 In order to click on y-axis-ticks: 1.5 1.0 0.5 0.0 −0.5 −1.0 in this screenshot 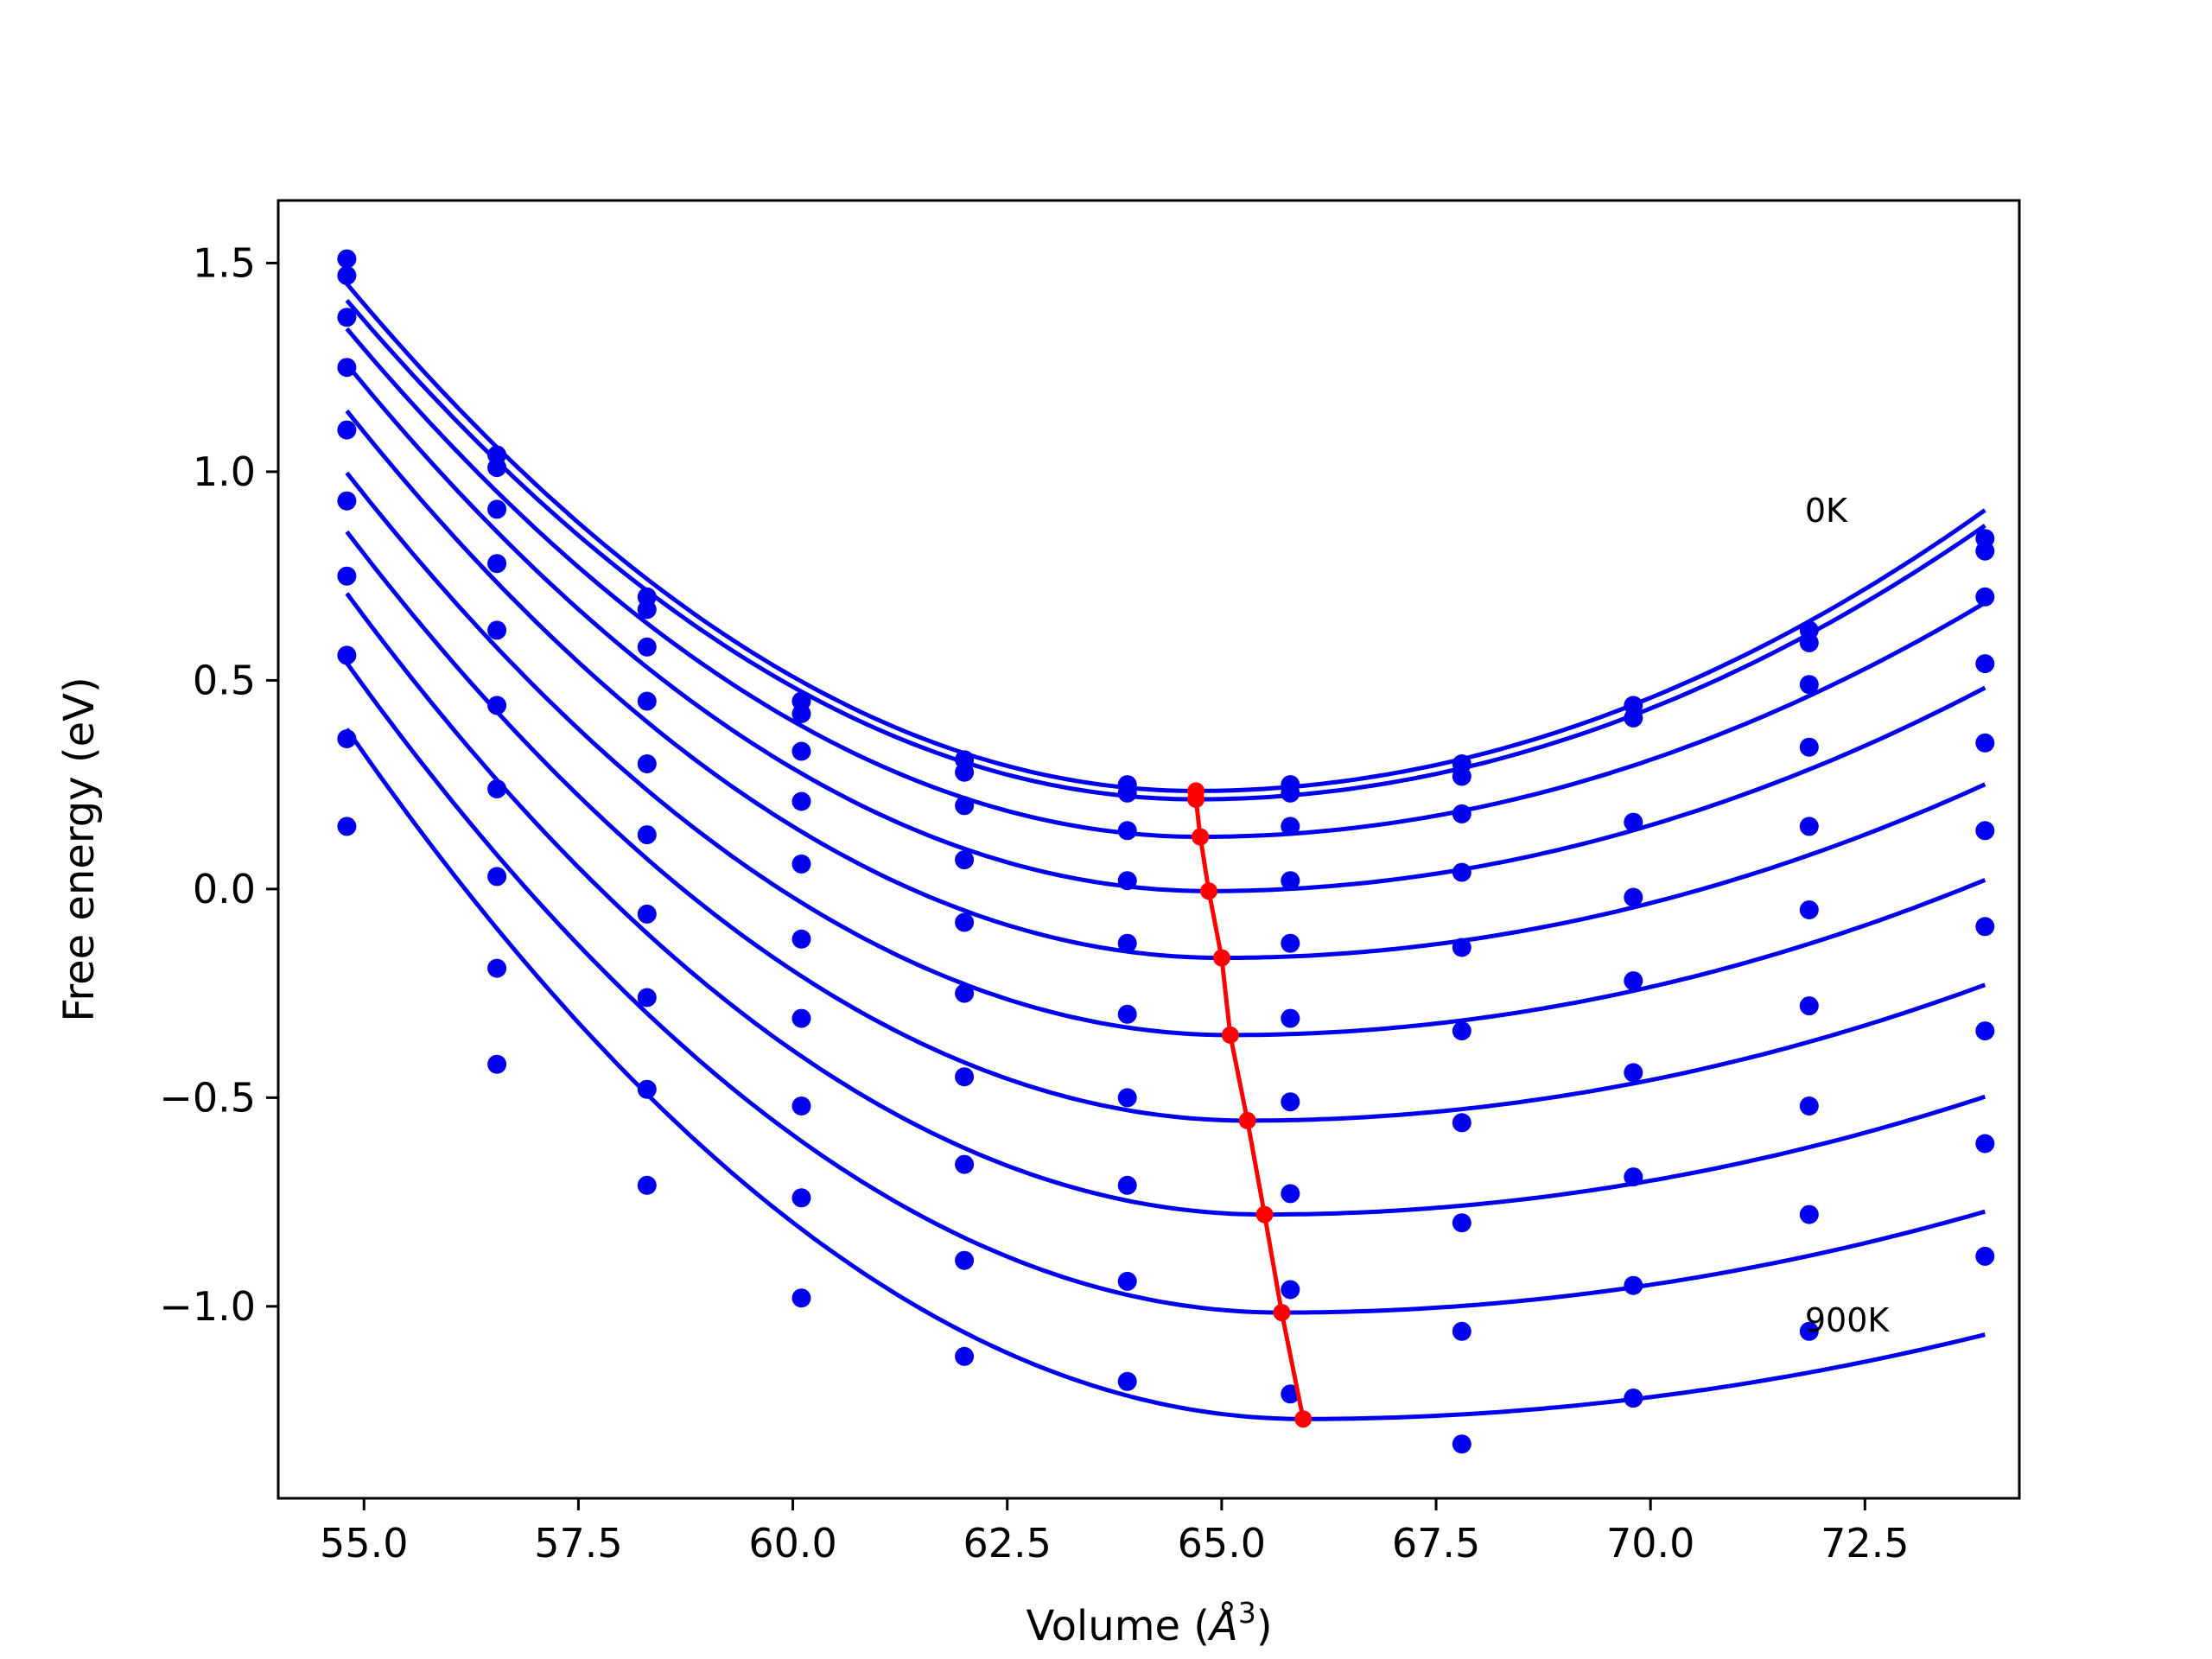, I will do `click(218, 784)`.